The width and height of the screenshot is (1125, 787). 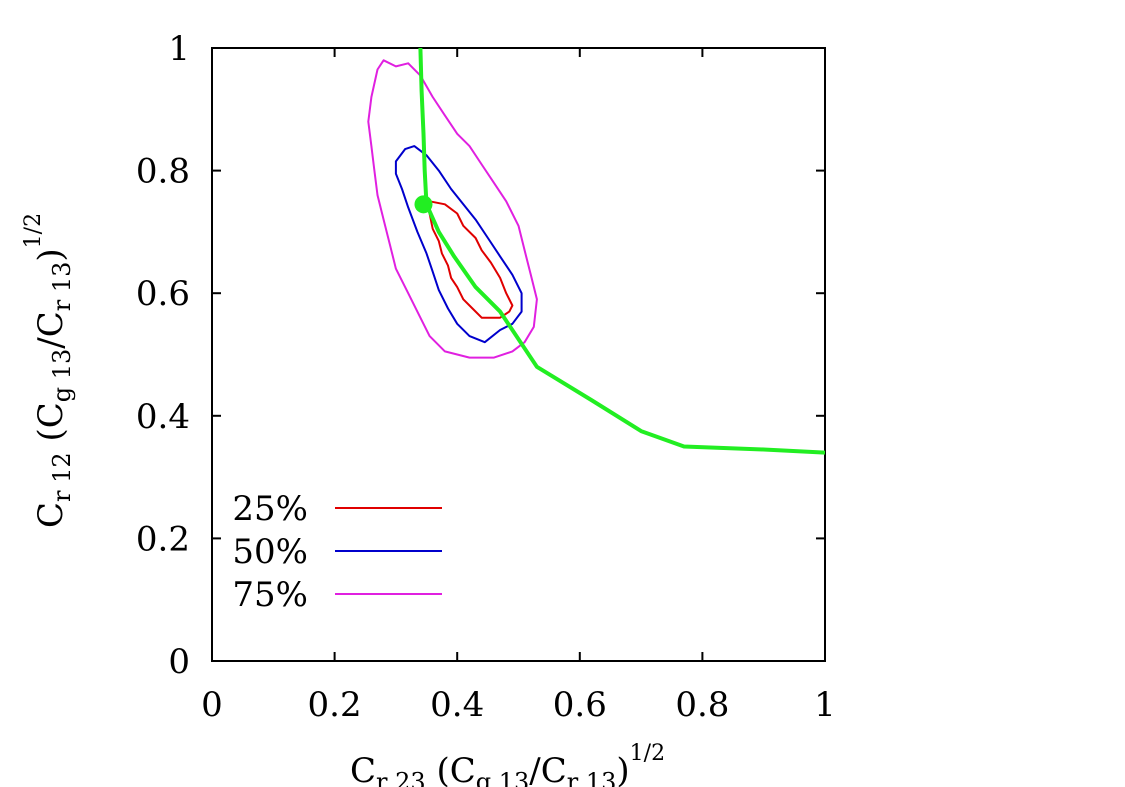 I want to click on x-tick-label-0: 0, so click(x=212, y=705).